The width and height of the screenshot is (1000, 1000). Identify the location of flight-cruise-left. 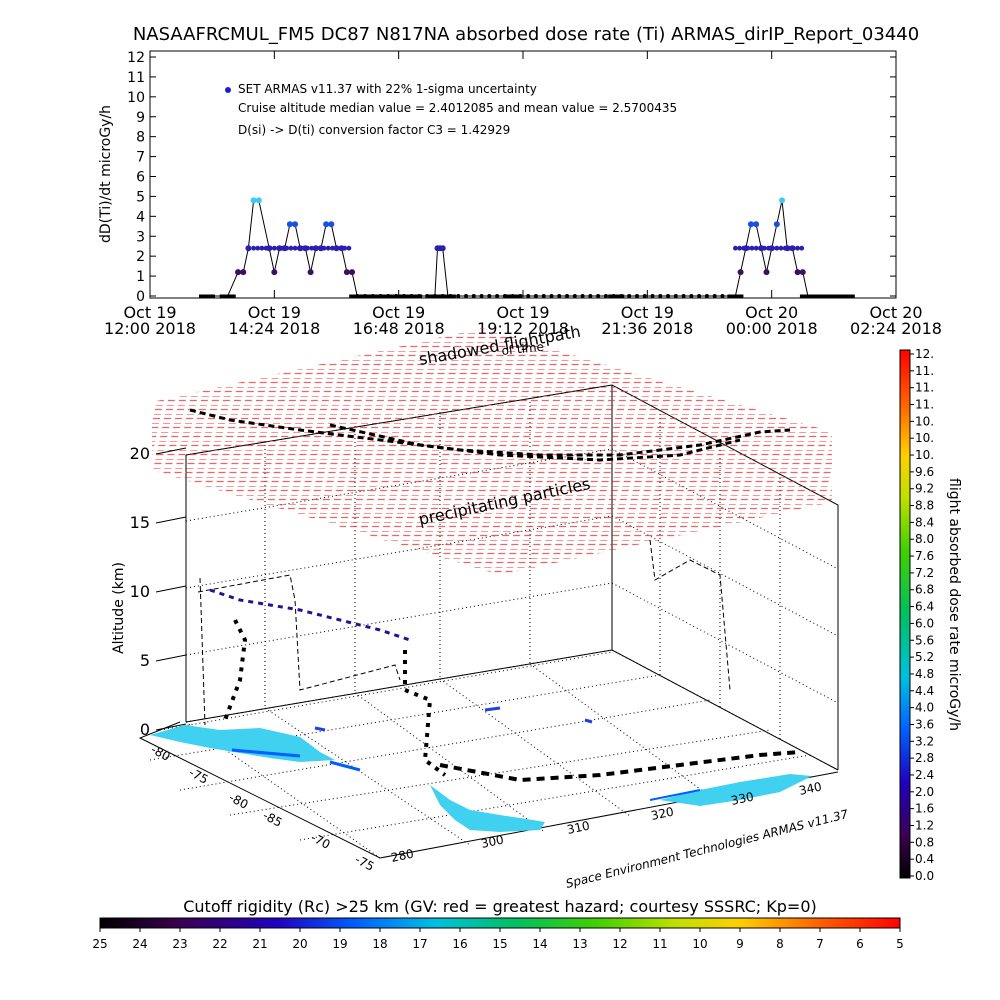
(310, 615).